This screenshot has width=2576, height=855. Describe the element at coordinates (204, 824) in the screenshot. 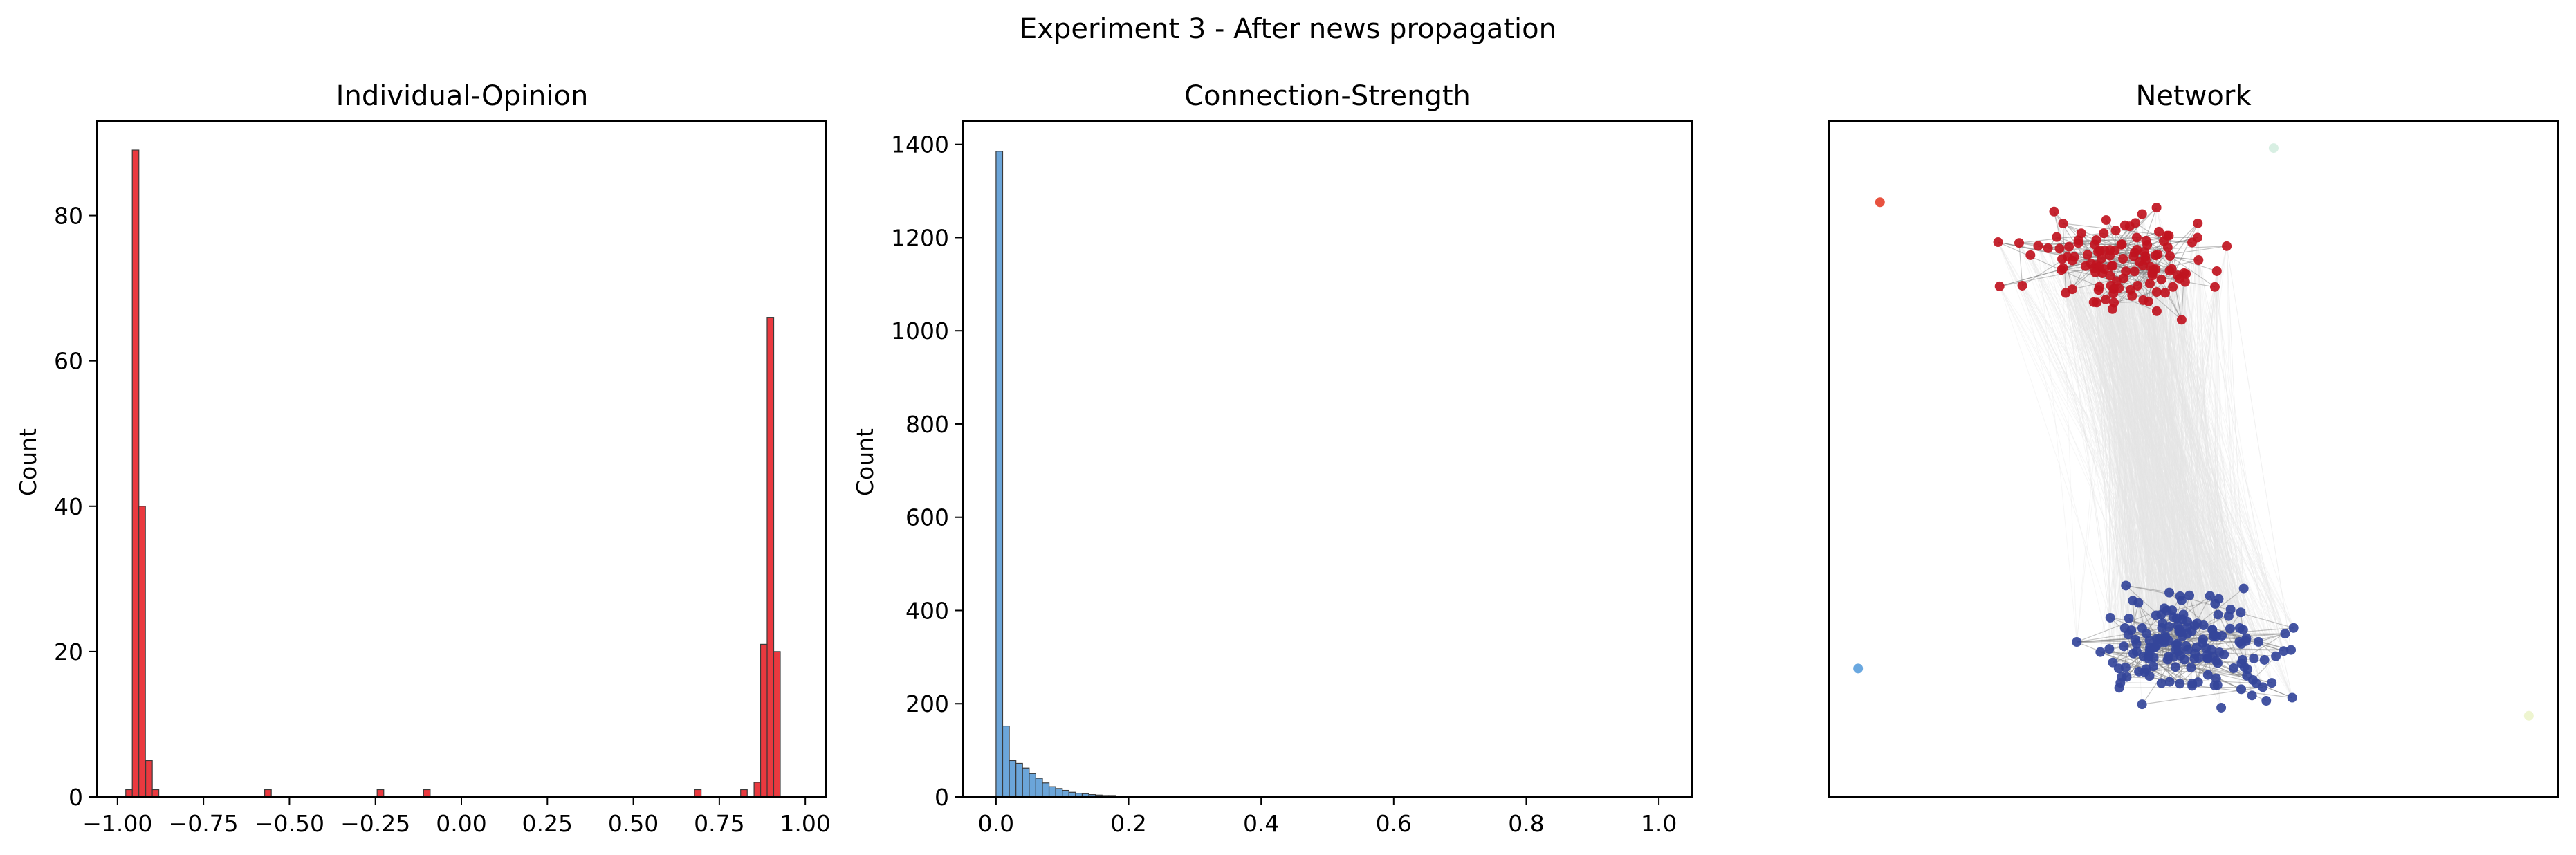

I see `x-tick-label: −0.75` at that location.